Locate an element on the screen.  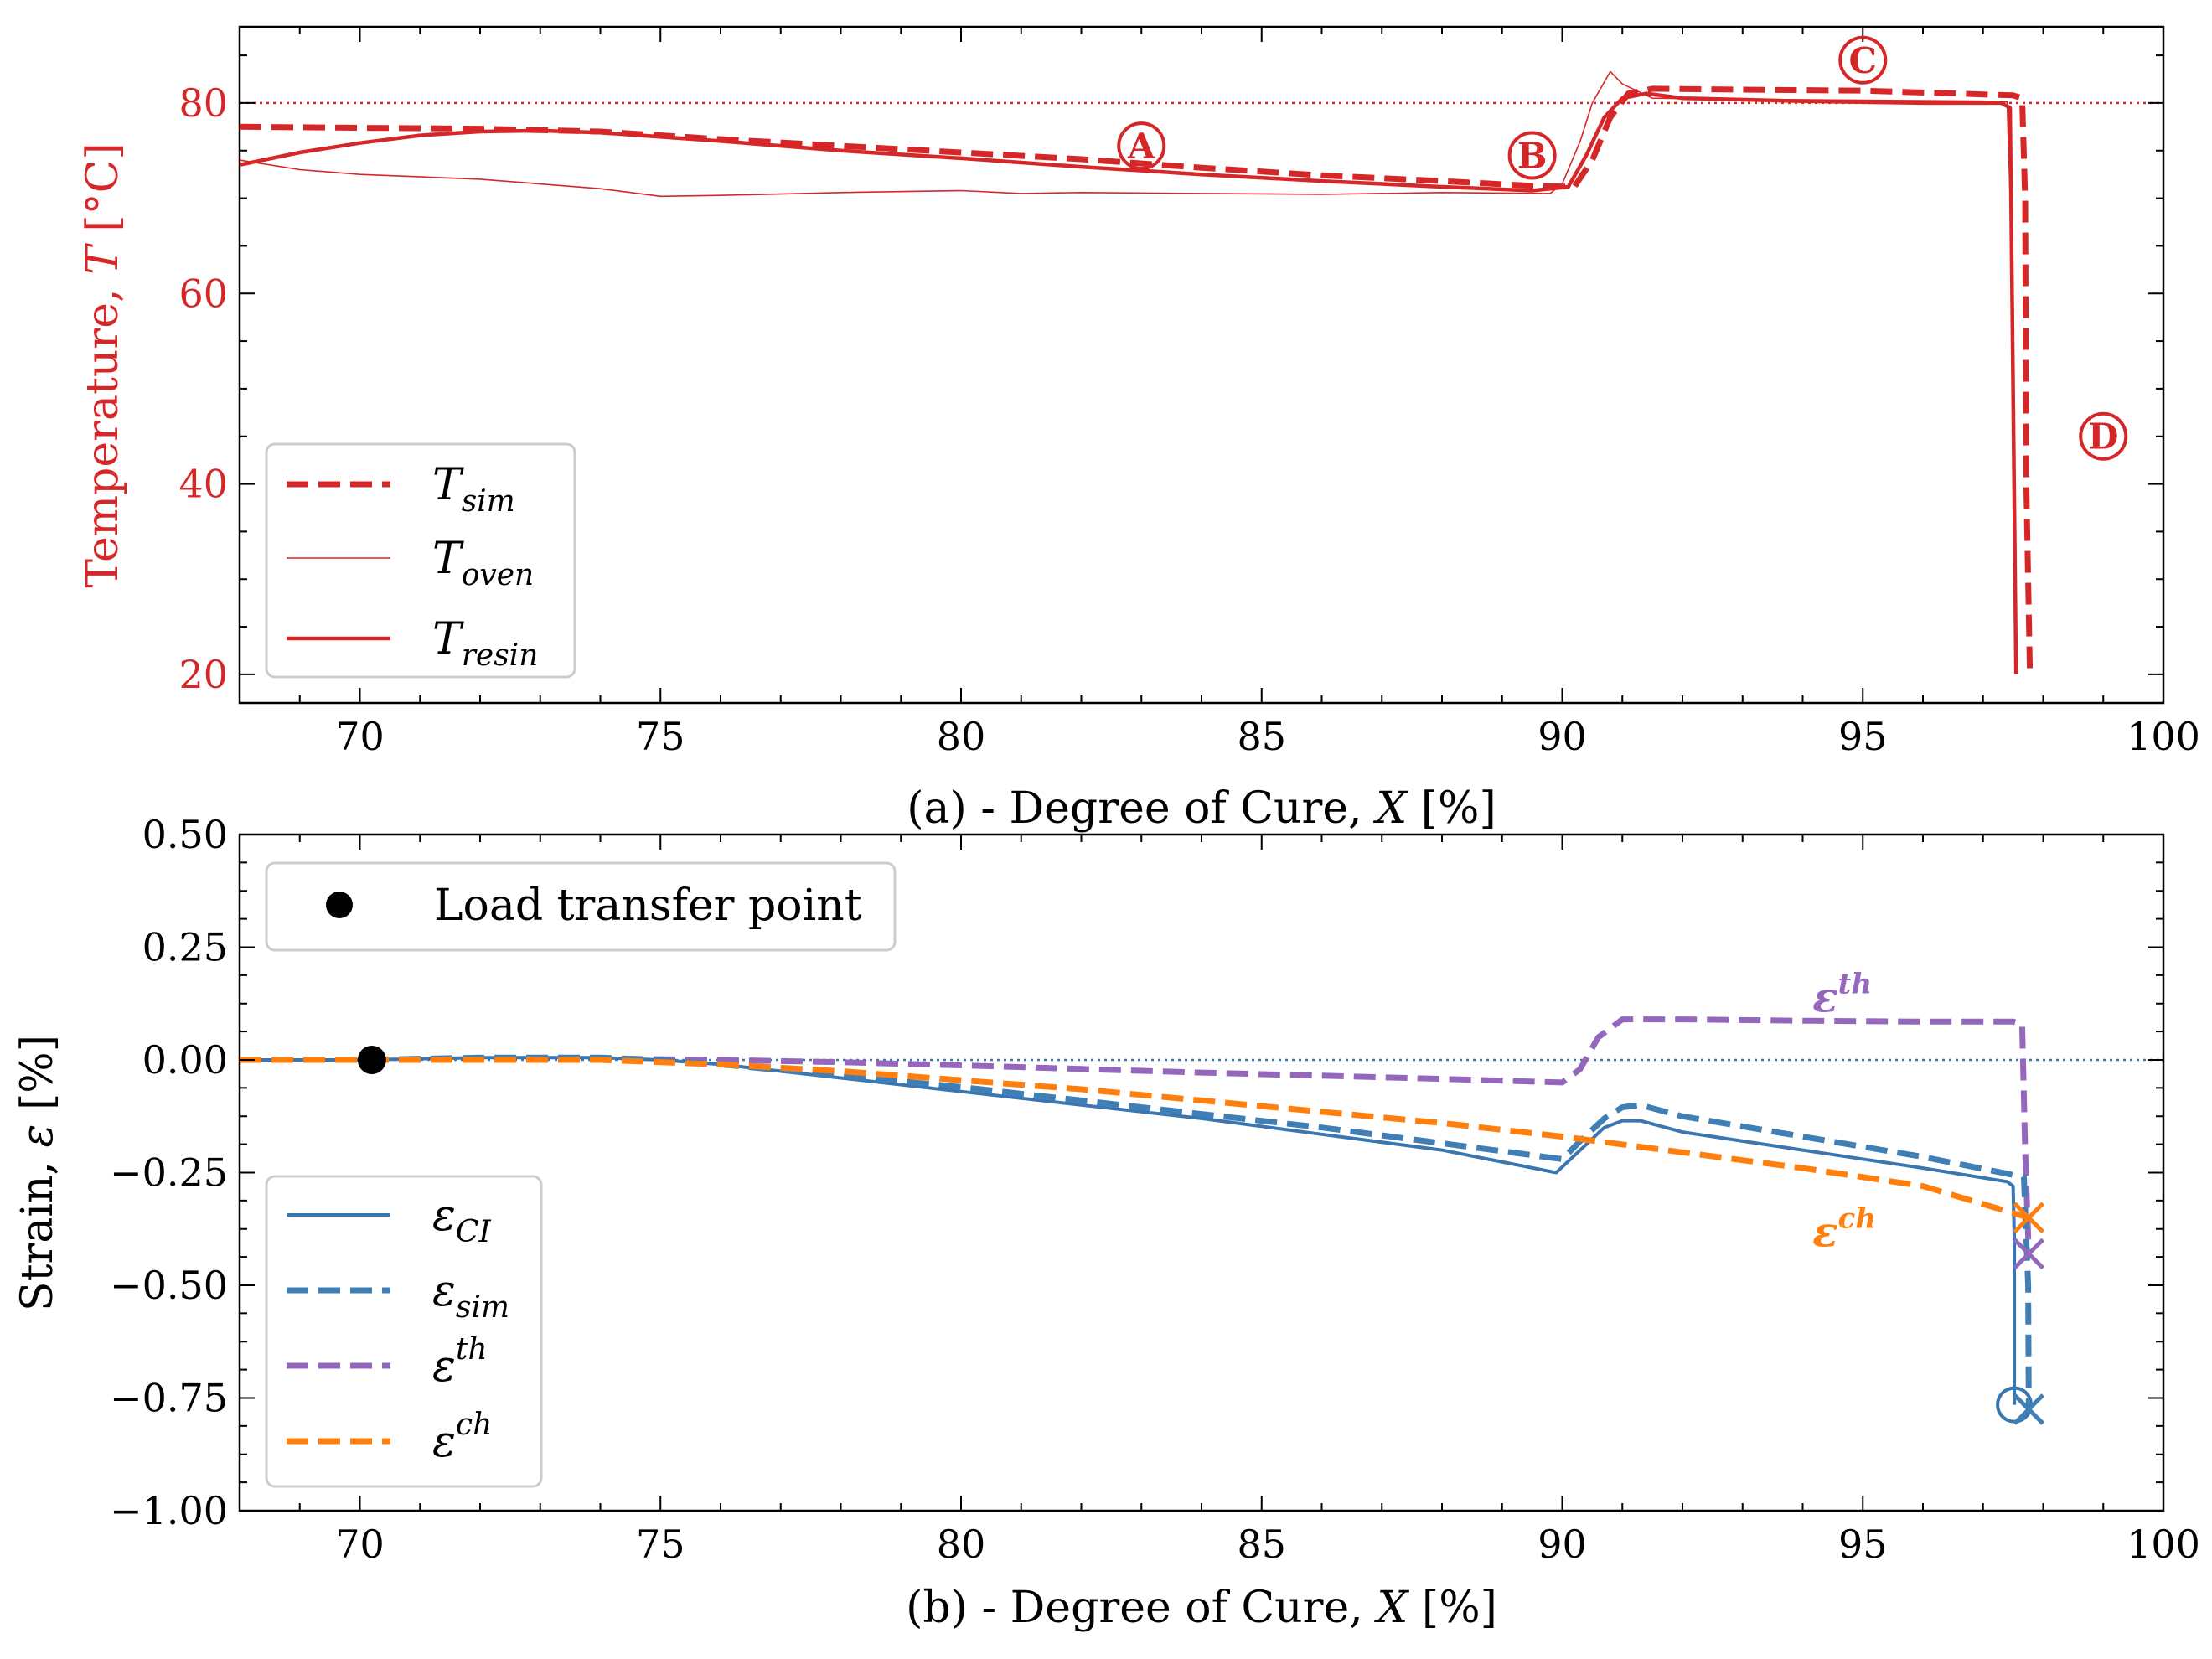
legend-swatch-load-transfer is located at coordinates (339, 905).